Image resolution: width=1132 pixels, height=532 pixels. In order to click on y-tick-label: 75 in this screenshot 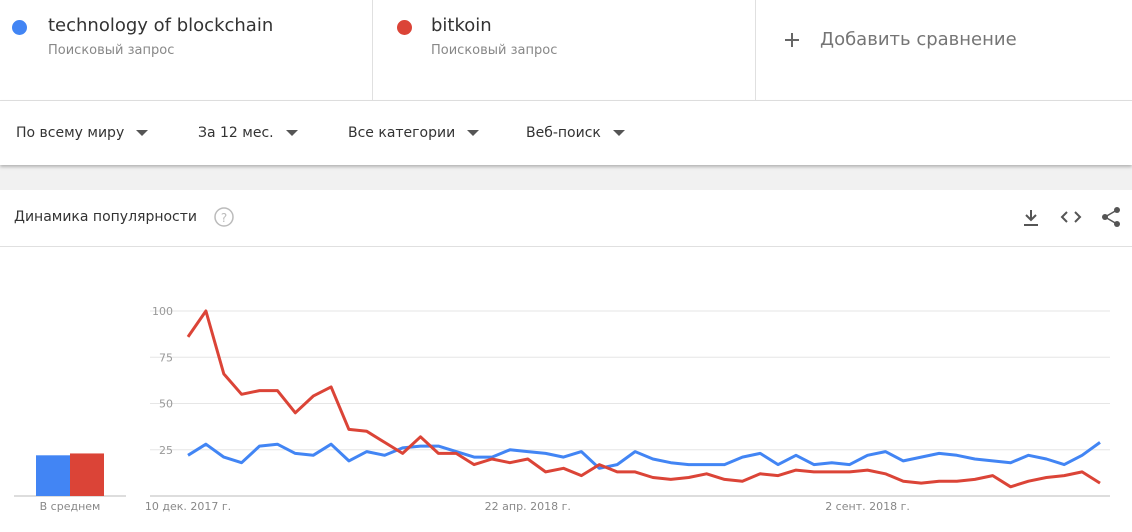, I will do `click(166, 357)`.